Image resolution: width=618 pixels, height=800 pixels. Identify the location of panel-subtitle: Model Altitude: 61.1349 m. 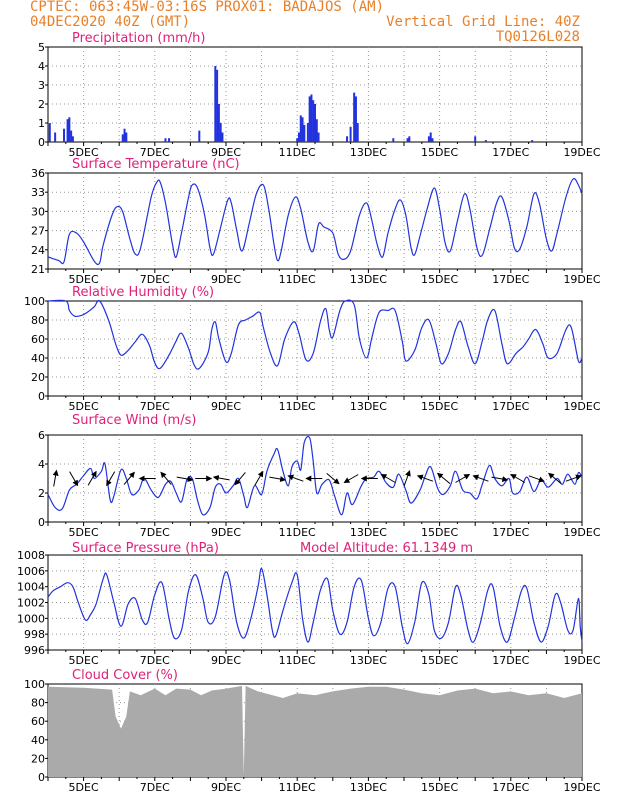
(386, 548).